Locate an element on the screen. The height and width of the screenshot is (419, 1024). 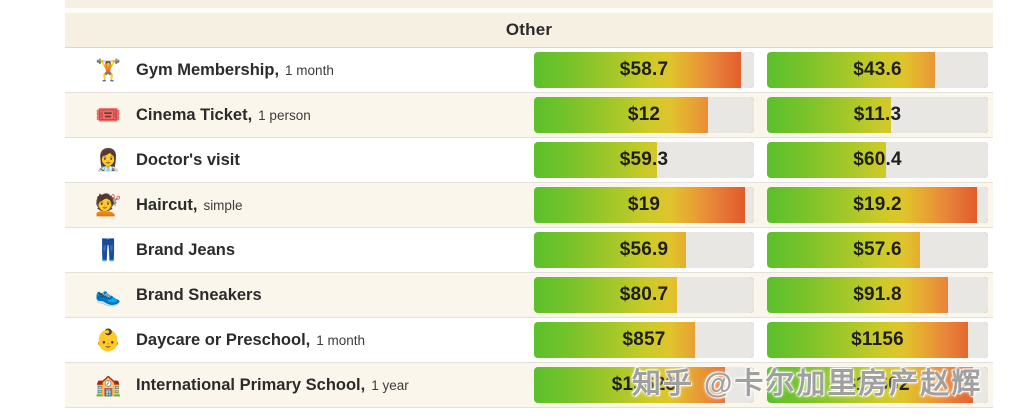
price-bar-right: $91.8 is located at coordinates (877, 295).